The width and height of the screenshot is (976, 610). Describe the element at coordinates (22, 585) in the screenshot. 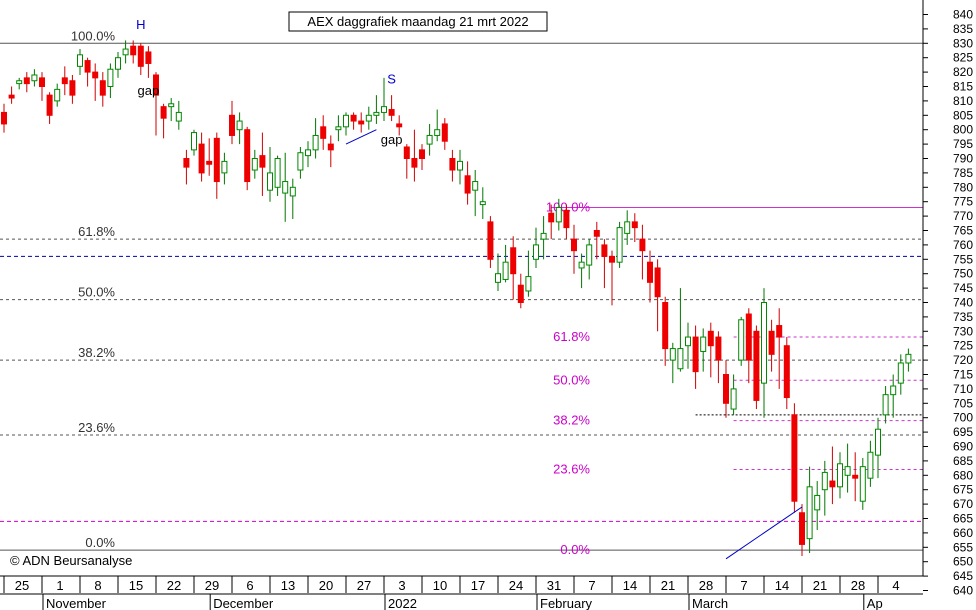

I see `x-tick-label: 25` at that location.